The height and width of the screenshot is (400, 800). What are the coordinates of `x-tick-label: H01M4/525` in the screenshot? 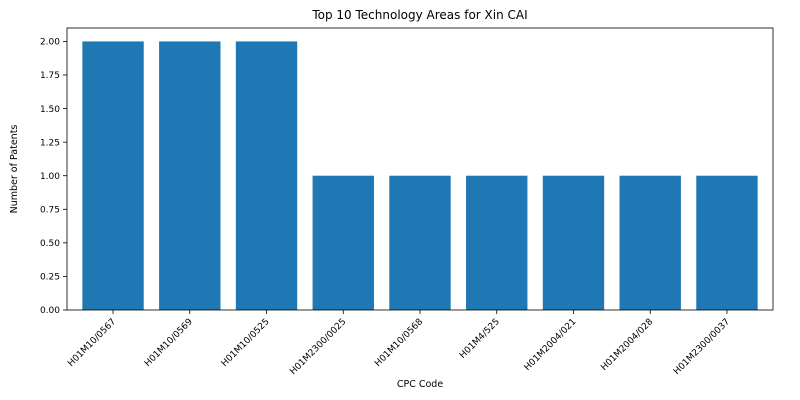 It's located at (480, 339).